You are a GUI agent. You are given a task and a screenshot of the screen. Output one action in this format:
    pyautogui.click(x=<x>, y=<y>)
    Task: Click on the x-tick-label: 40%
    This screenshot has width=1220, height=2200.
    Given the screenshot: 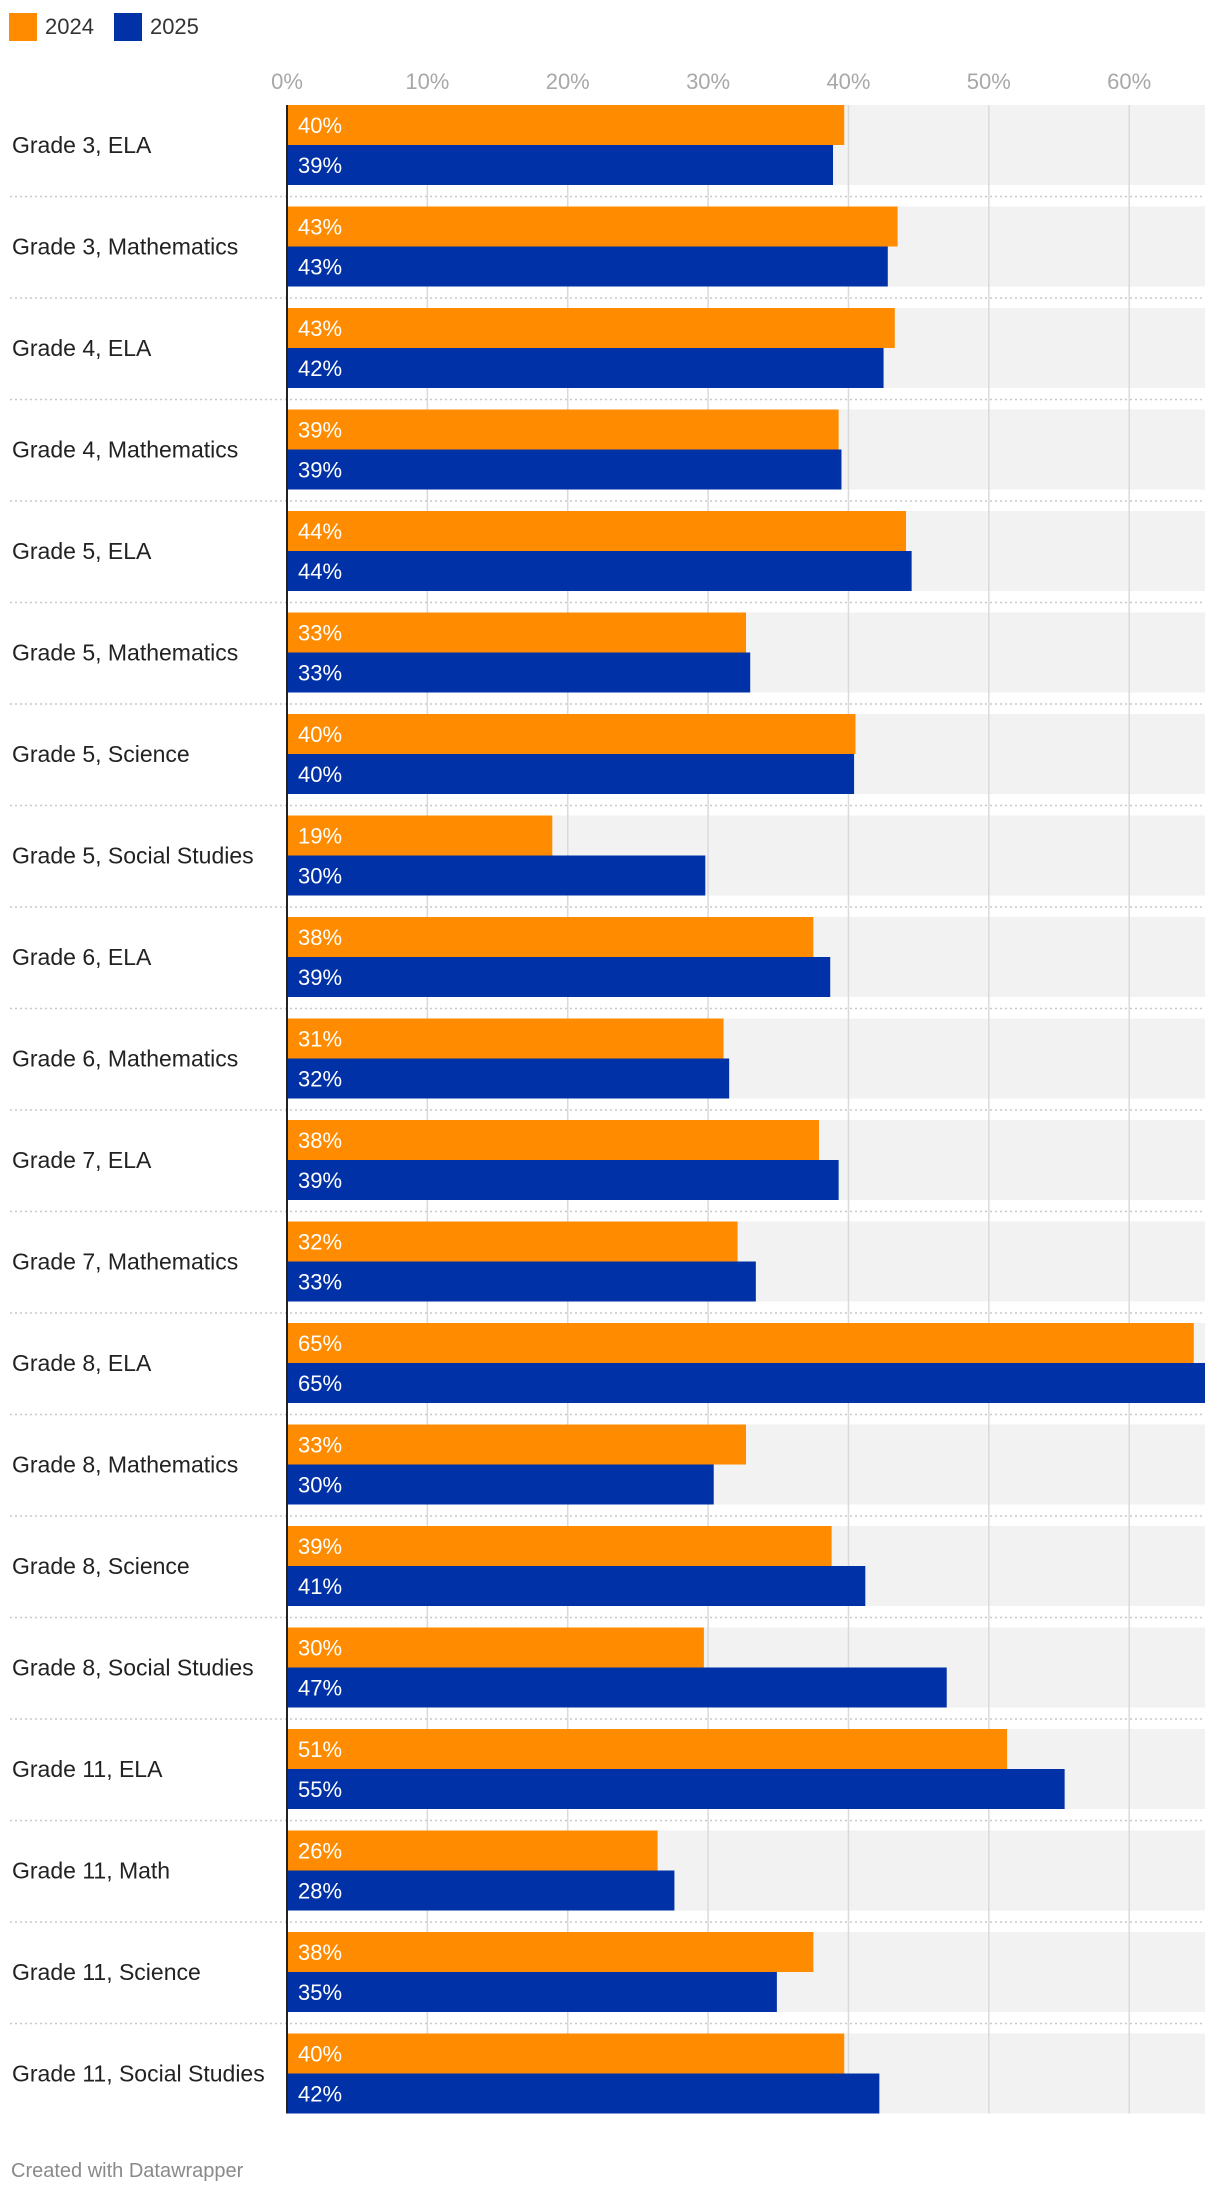 What is the action you would take?
    pyautogui.click(x=848, y=81)
    